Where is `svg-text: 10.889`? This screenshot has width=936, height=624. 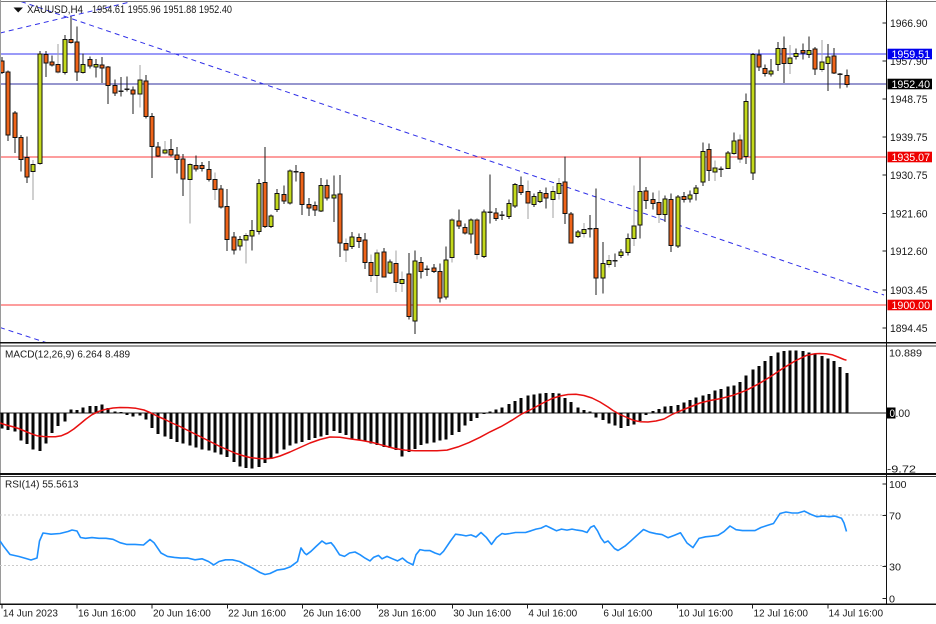 svg-text: 10.889 is located at coordinates (905, 354).